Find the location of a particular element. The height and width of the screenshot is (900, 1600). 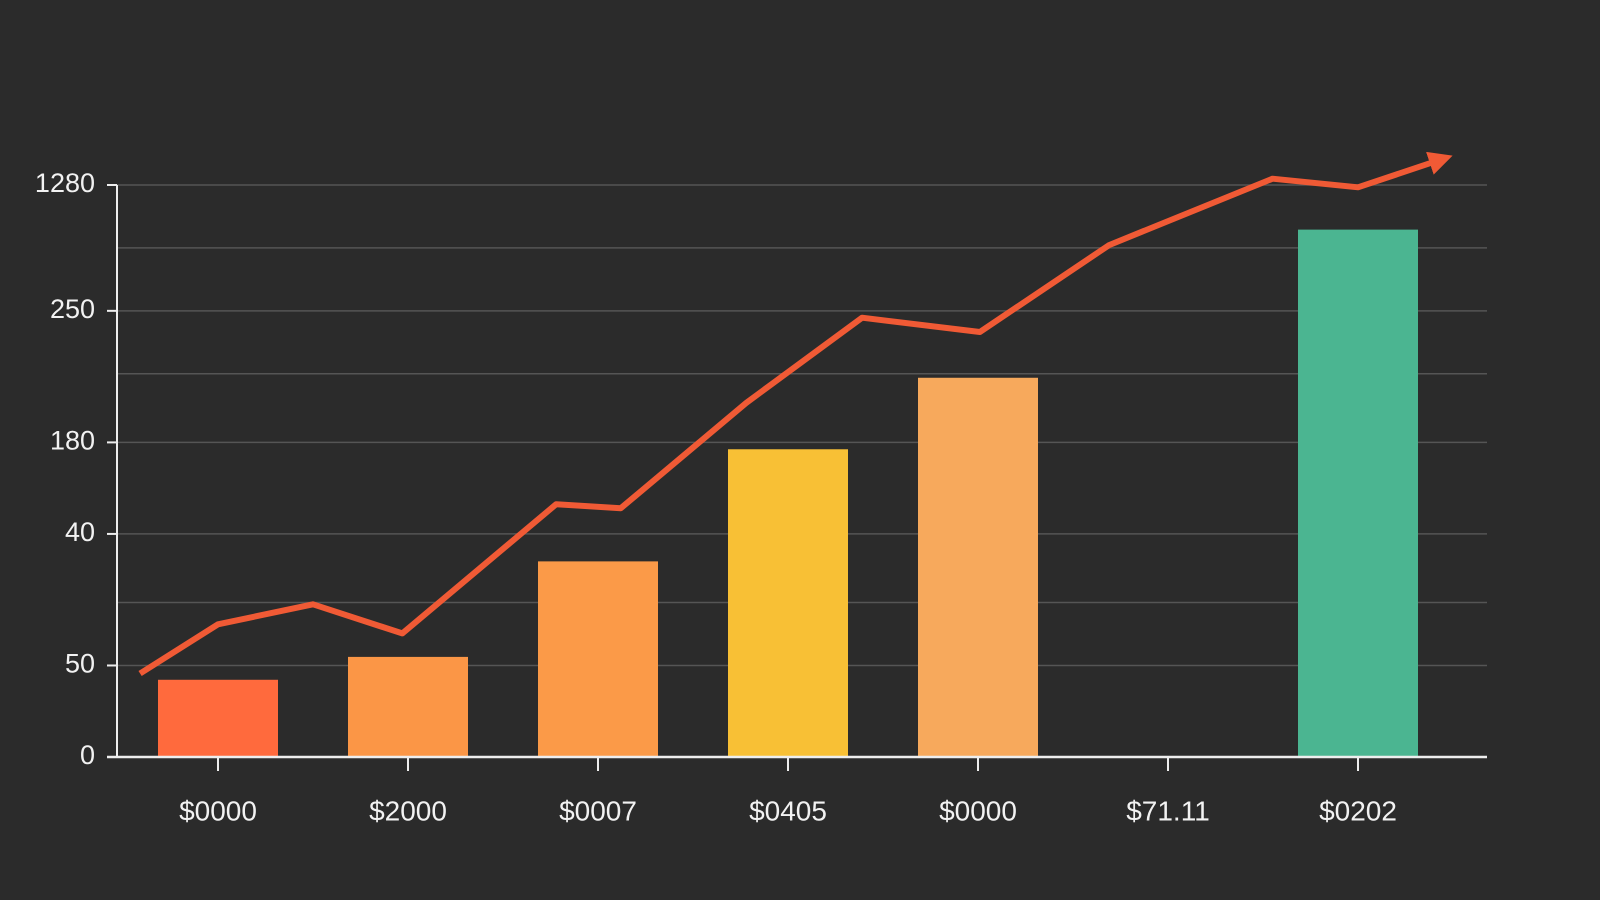

y-tick-label: 0 is located at coordinates (87, 755).